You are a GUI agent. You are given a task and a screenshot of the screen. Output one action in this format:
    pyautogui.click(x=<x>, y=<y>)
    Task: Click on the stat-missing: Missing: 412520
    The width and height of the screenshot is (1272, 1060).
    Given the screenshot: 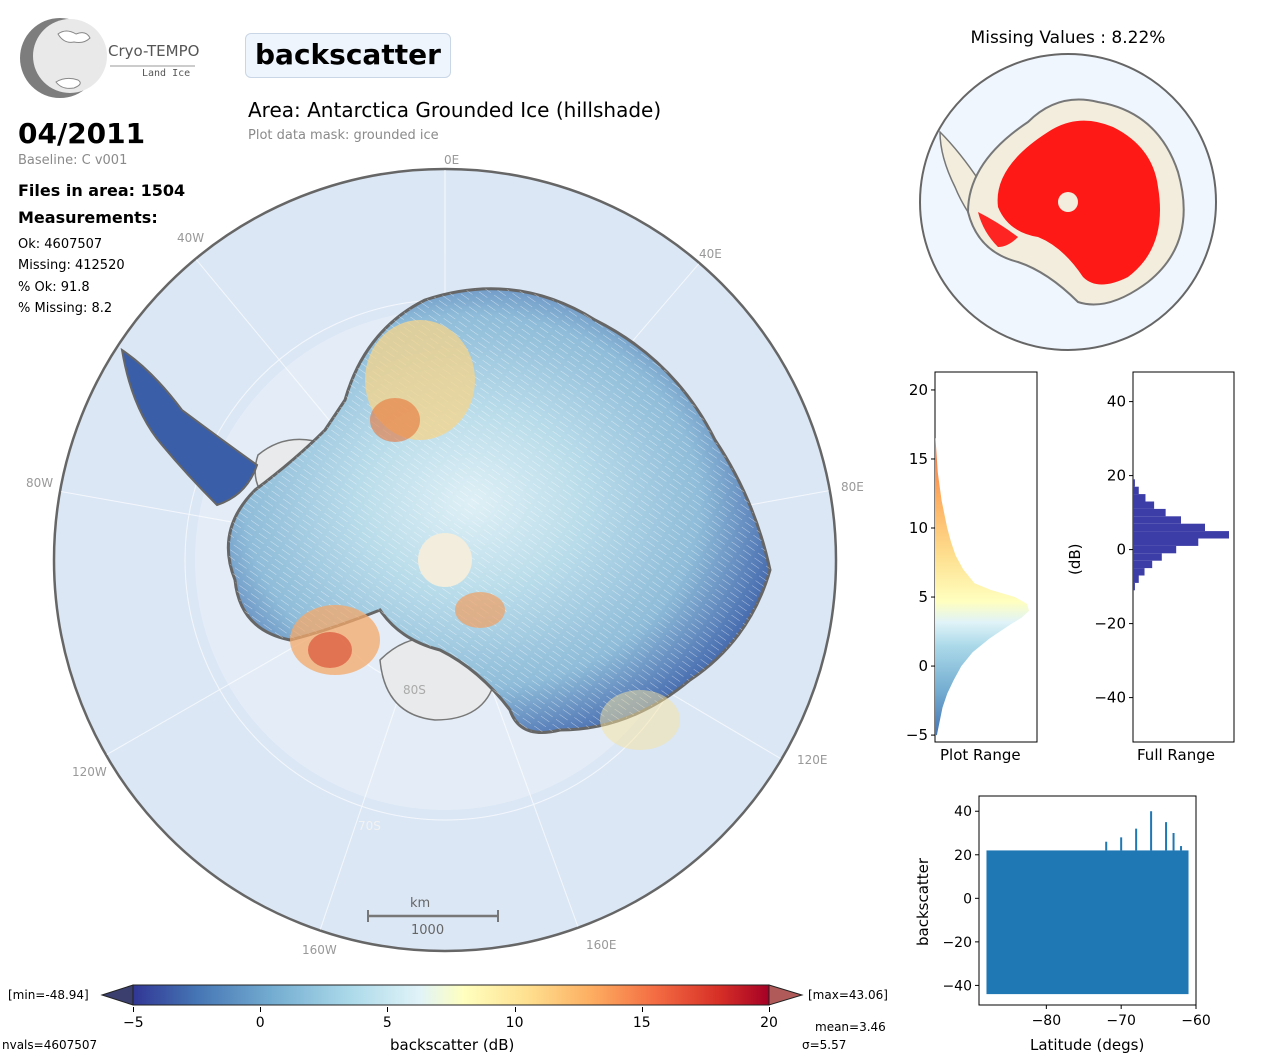 What is the action you would take?
    pyautogui.click(x=71, y=265)
    